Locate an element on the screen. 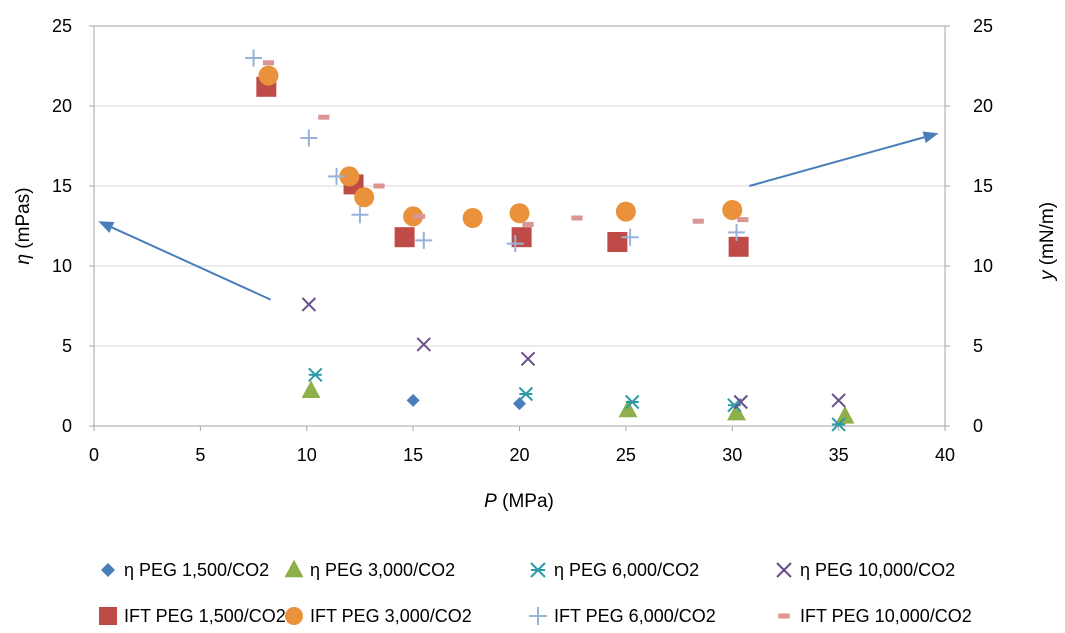  y-left-tick-label-2: 10 is located at coordinates (62, 266).